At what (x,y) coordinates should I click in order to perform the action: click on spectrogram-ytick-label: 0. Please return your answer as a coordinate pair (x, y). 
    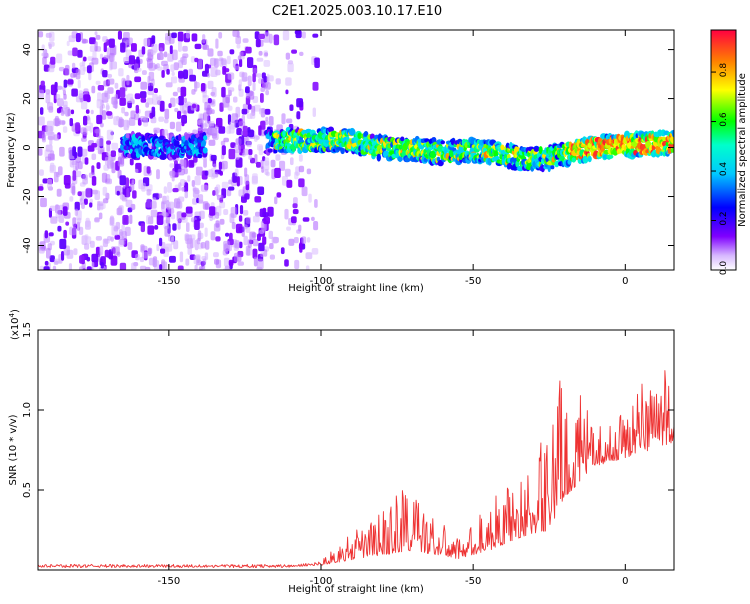
    Looking at the image, I should click on (27, 147).